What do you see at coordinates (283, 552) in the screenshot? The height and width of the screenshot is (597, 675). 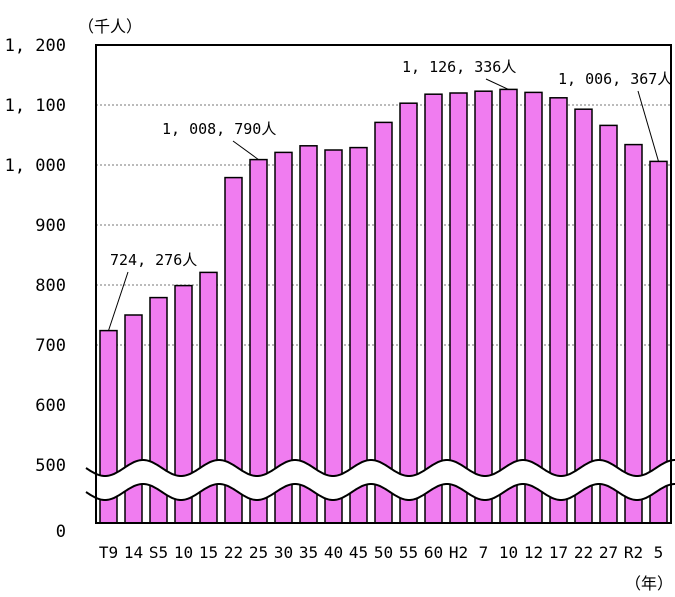 I see `x-tick-label: 30` at bounding box center [283, 552].